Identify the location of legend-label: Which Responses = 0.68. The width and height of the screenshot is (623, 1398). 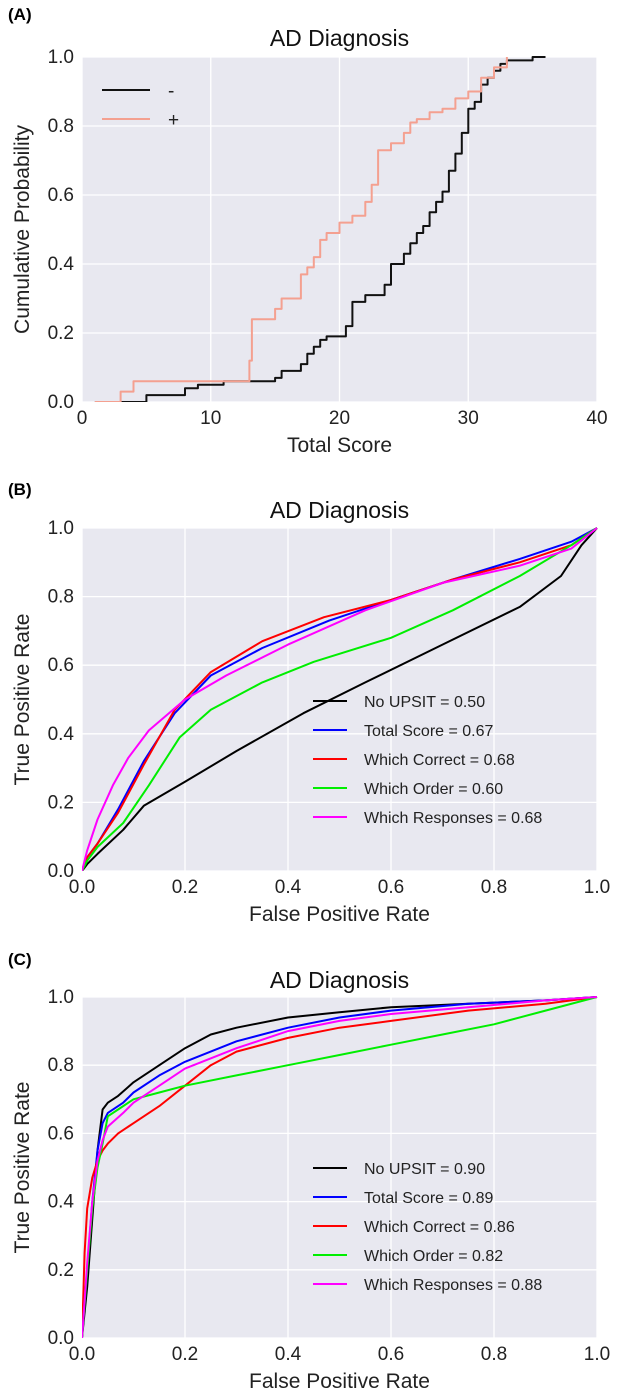
(453, 818).